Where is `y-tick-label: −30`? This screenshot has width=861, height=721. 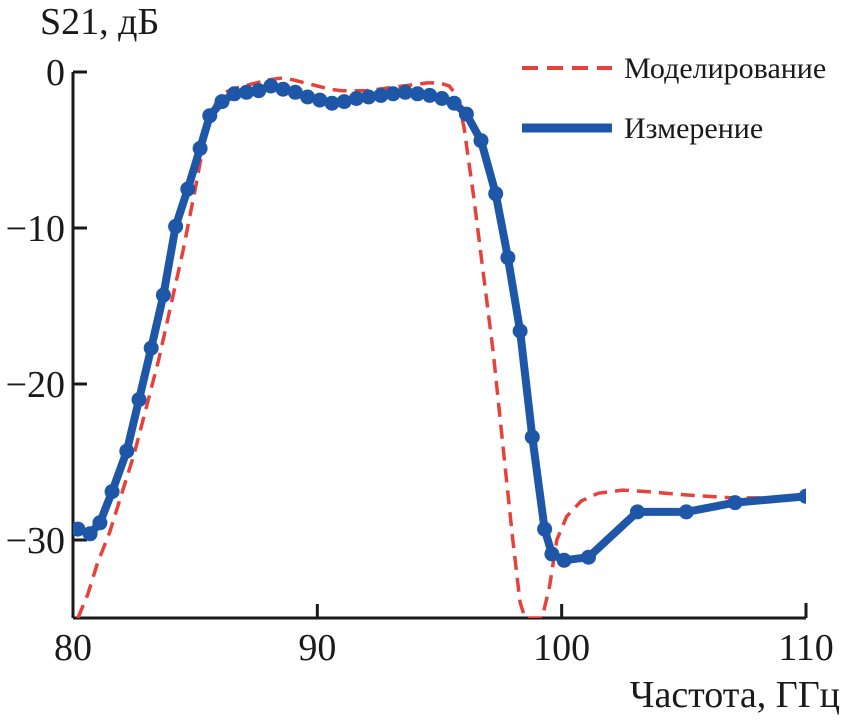
y-tick-label: −30 is located at coordinates (35, 541).